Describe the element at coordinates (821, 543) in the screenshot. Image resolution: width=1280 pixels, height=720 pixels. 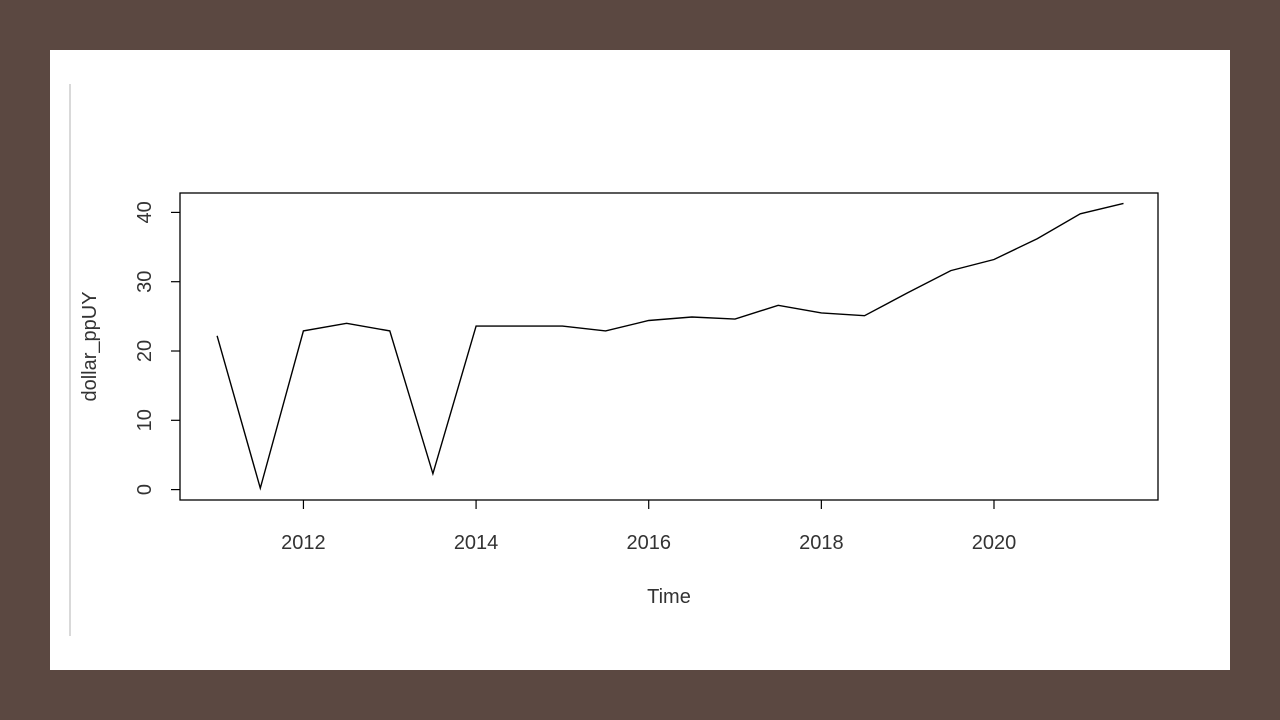
I see `x-tick-label: 2018` at that location.